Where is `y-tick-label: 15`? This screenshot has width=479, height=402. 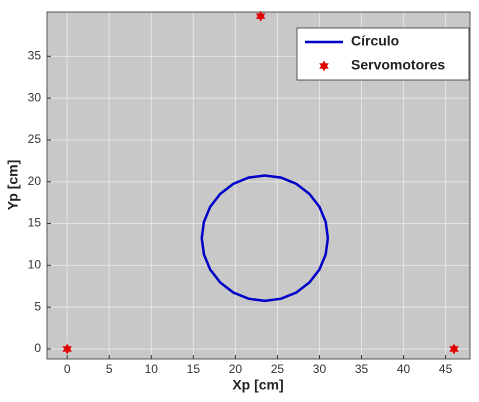 y-tick-label: 15 is located at coordinates (35, 223).